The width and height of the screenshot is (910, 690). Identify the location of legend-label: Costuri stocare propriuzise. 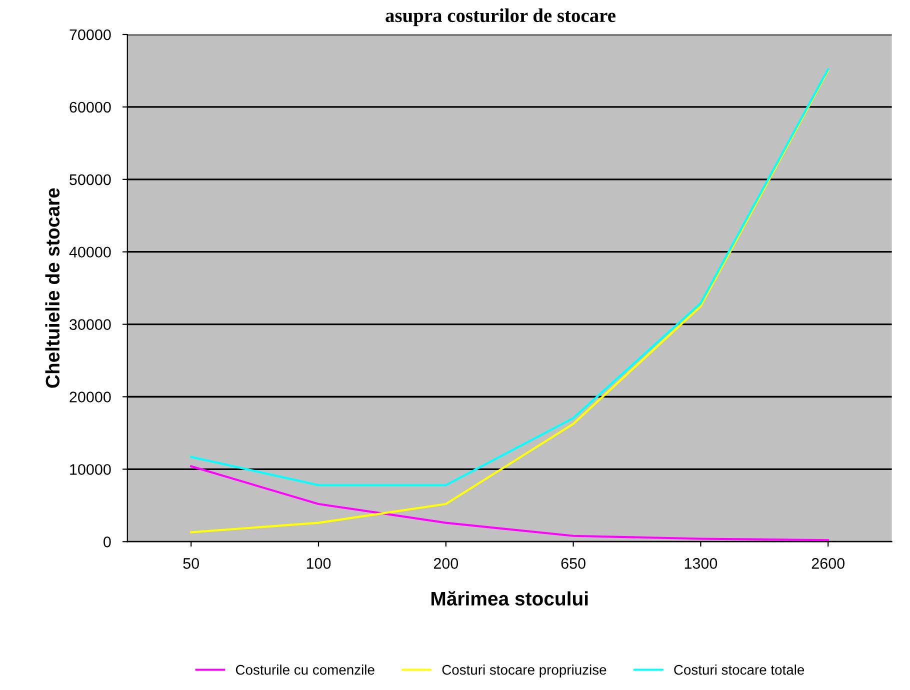
(524, 671).